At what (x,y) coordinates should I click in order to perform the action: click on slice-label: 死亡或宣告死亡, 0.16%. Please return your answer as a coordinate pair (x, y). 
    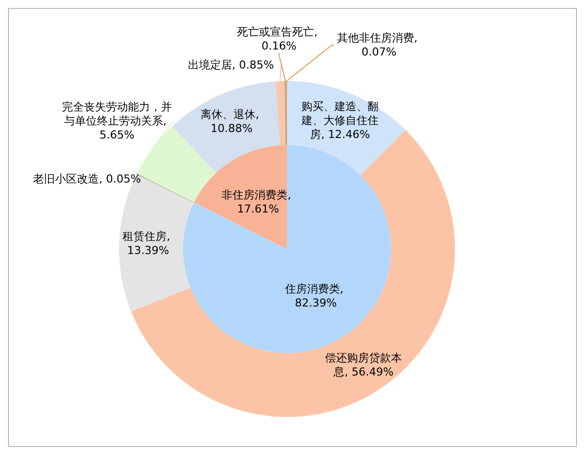
    Looking at the image, I should click on (279, 39).